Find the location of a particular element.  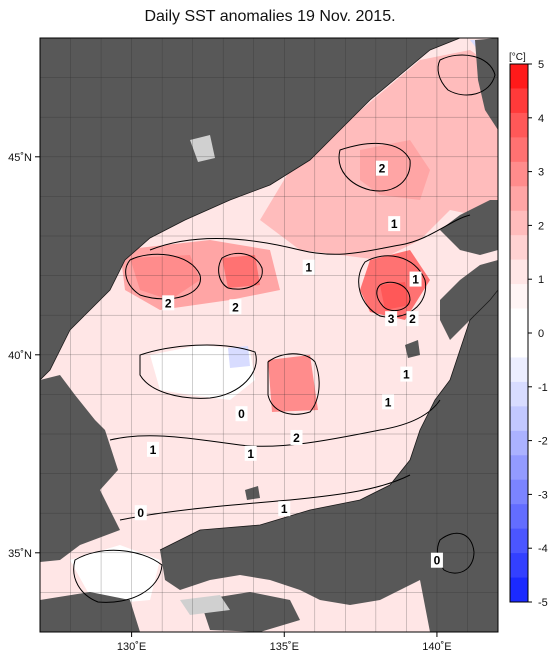

colorbar-tick-label: 5 is located at coordinates (541, 65).